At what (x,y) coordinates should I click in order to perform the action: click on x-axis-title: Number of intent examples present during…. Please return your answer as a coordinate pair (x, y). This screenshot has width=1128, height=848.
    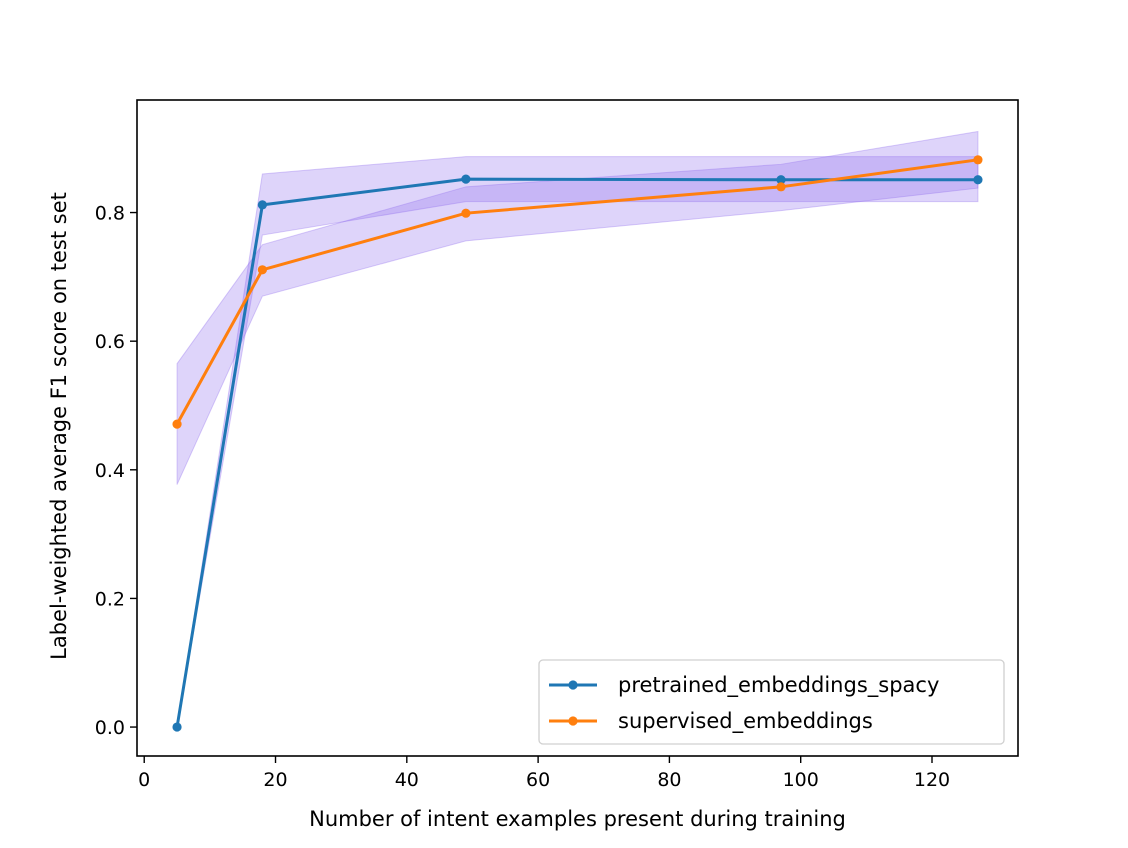
    Looking at the image, I should click on (577, 819).